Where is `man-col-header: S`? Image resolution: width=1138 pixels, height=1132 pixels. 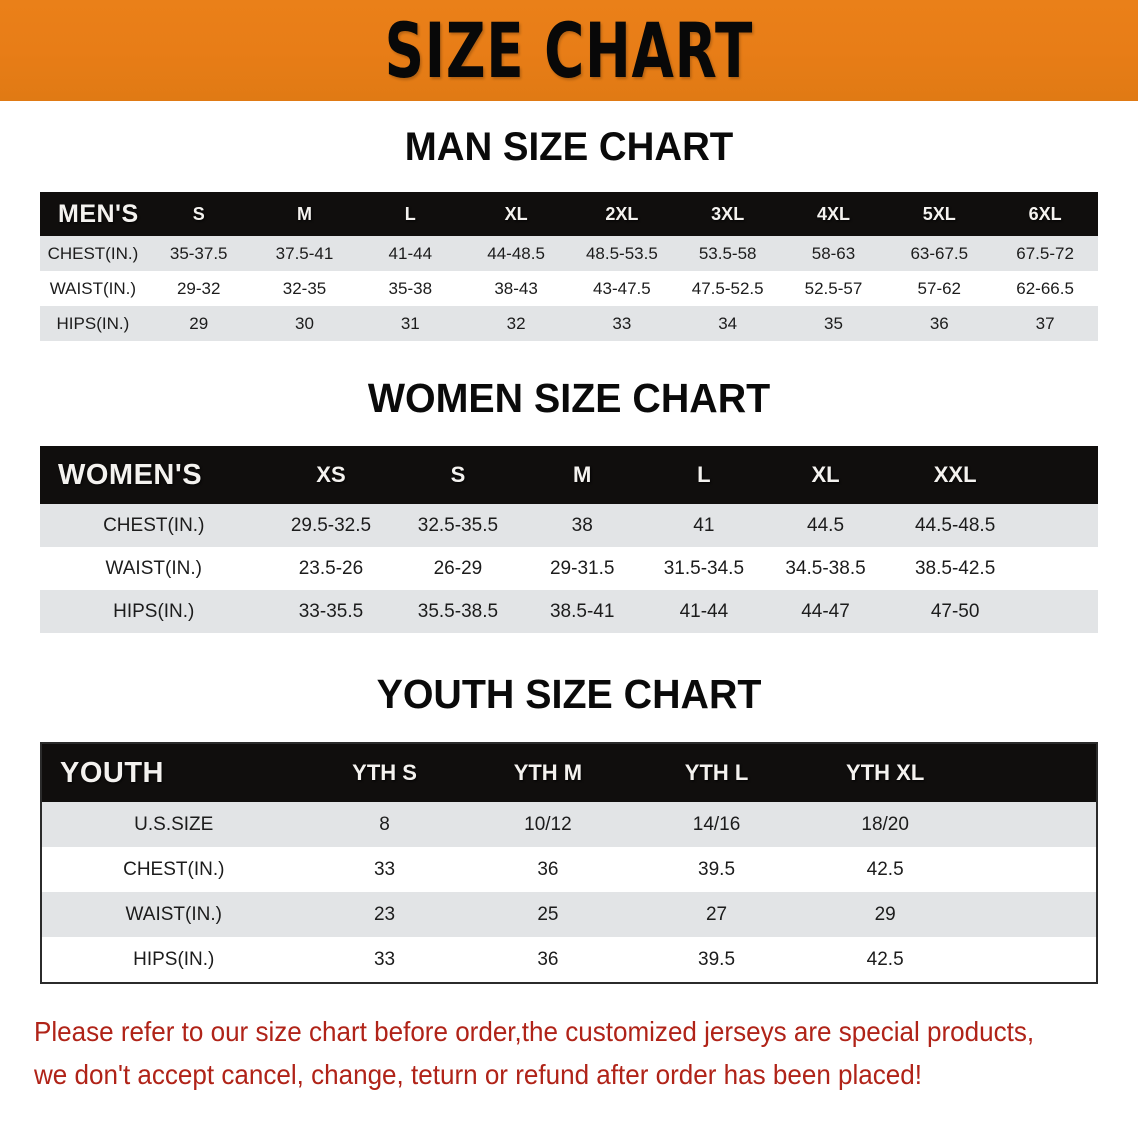 man-col-header: S is located at coordinates (198, 213).